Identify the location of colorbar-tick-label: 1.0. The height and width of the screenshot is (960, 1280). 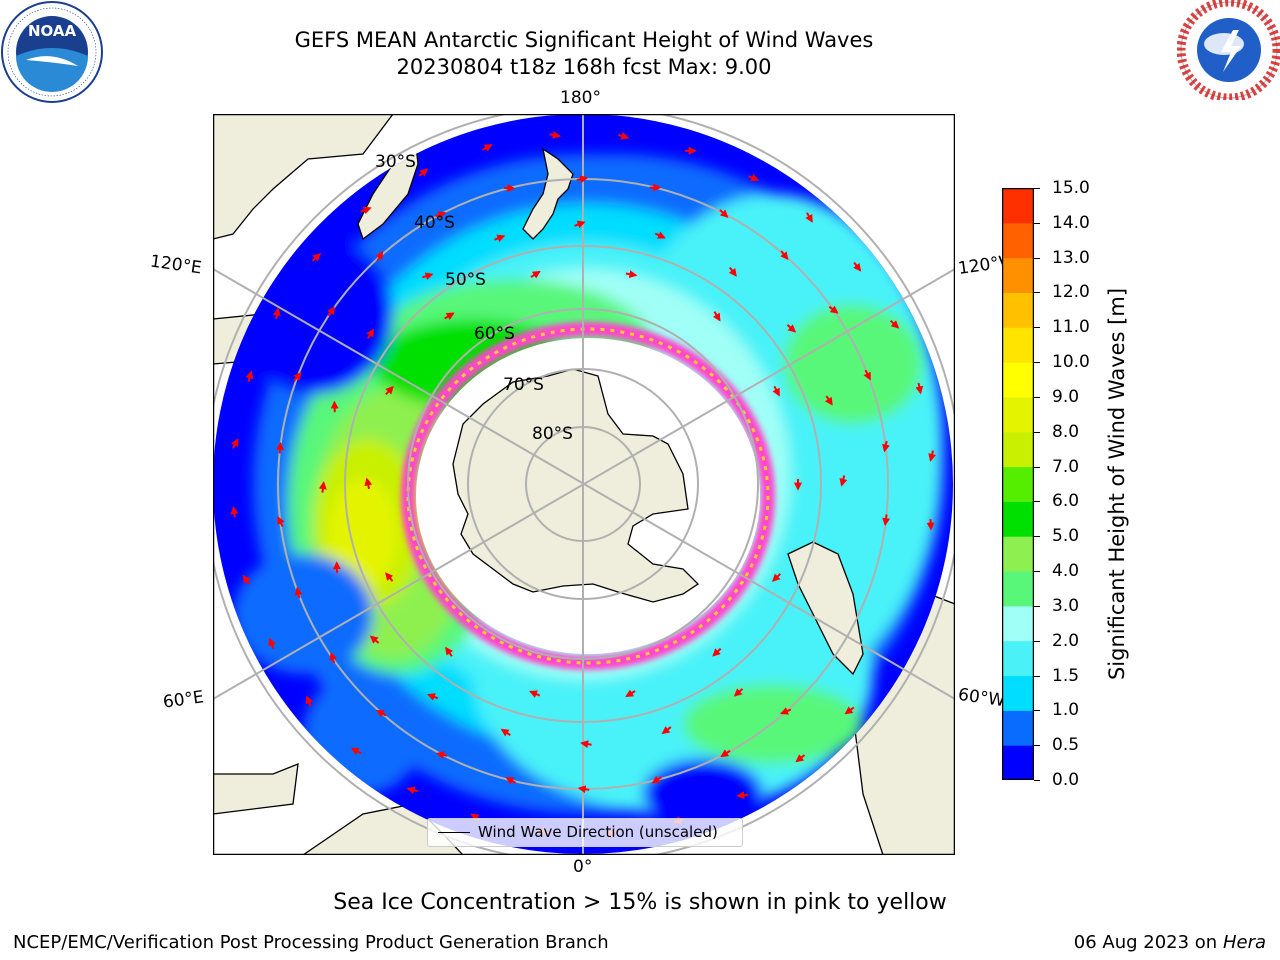
(1066, 710).